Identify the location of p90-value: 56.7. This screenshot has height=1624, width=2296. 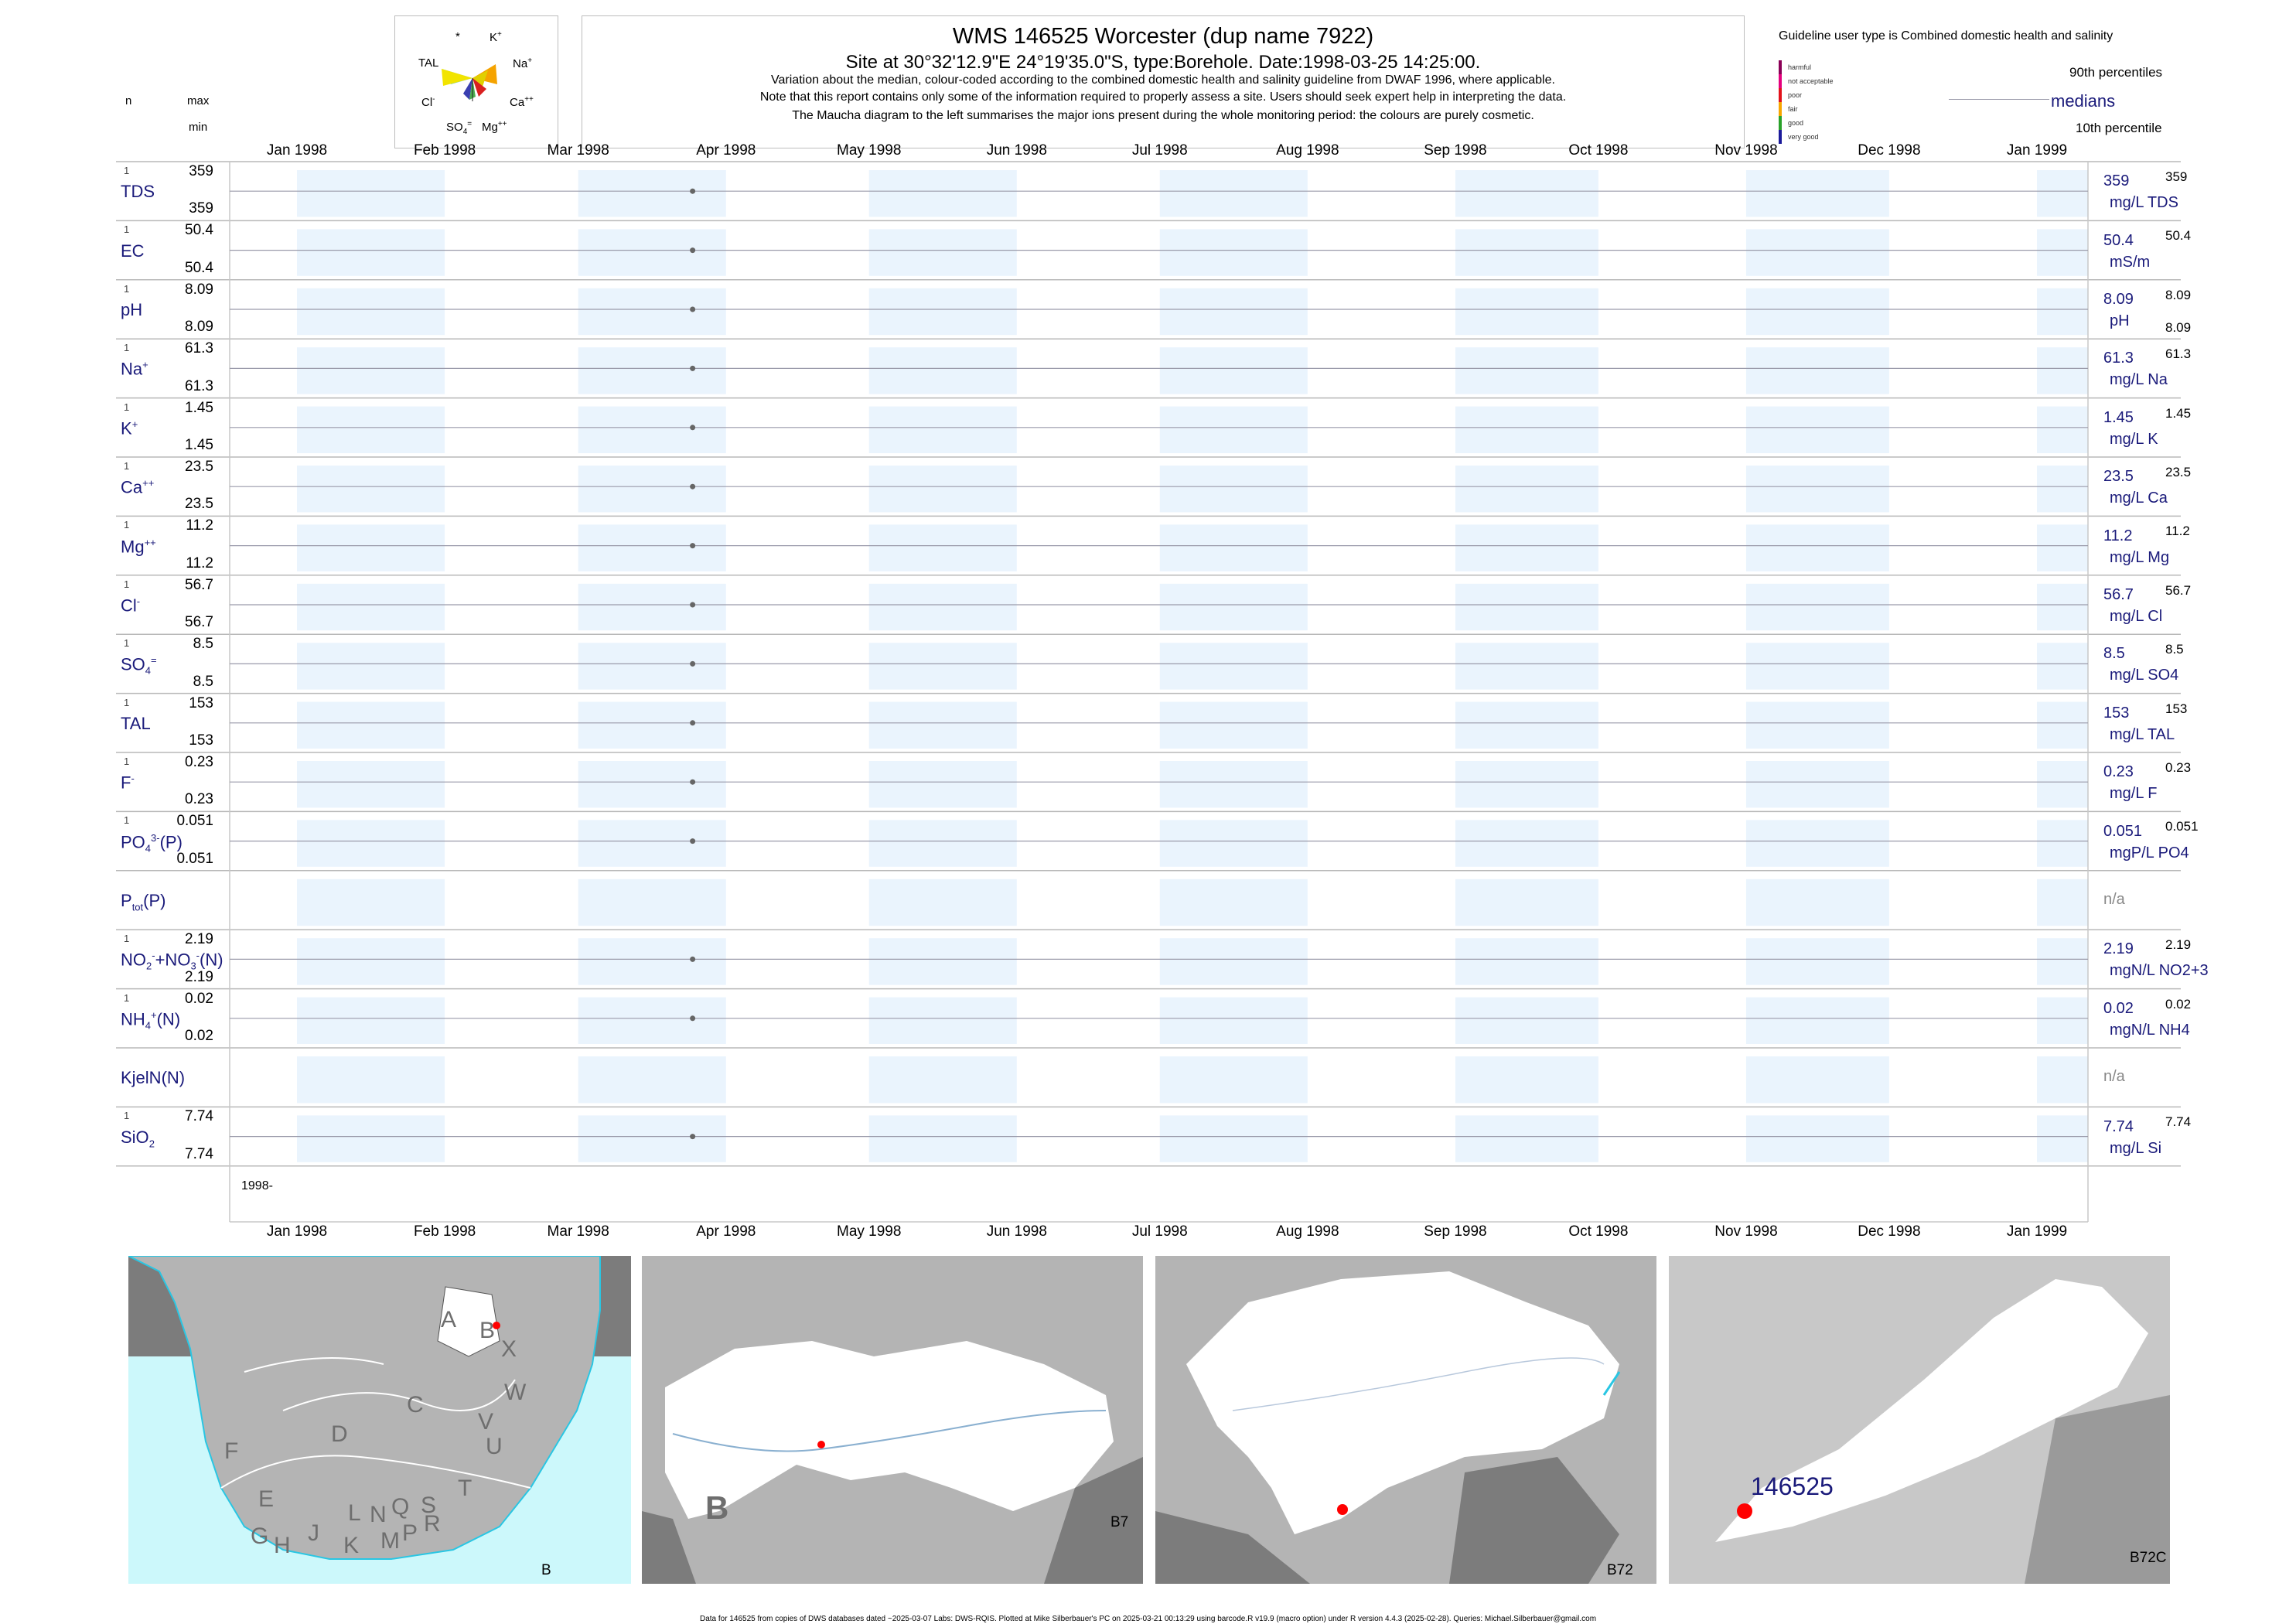
(2178, 590).